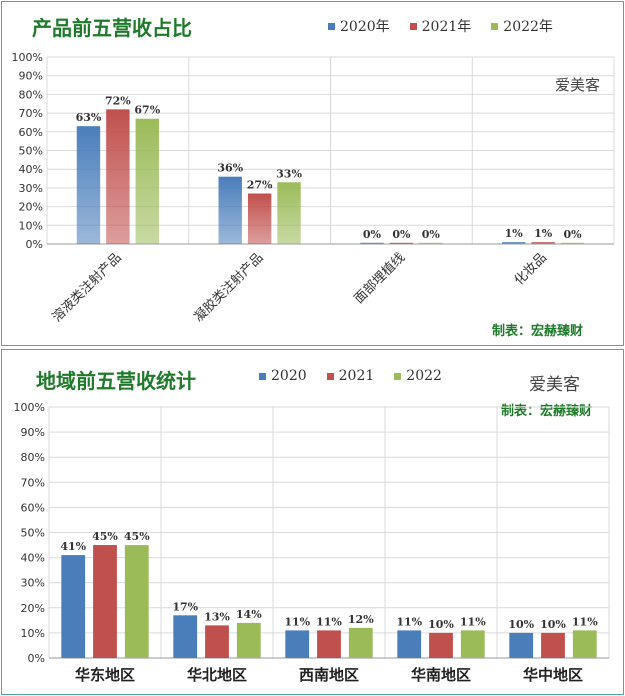 The image size is (625, 696). Describe the element at coordinates (147, 110) in the screenshot. I see `data-label: 67%` at that location.